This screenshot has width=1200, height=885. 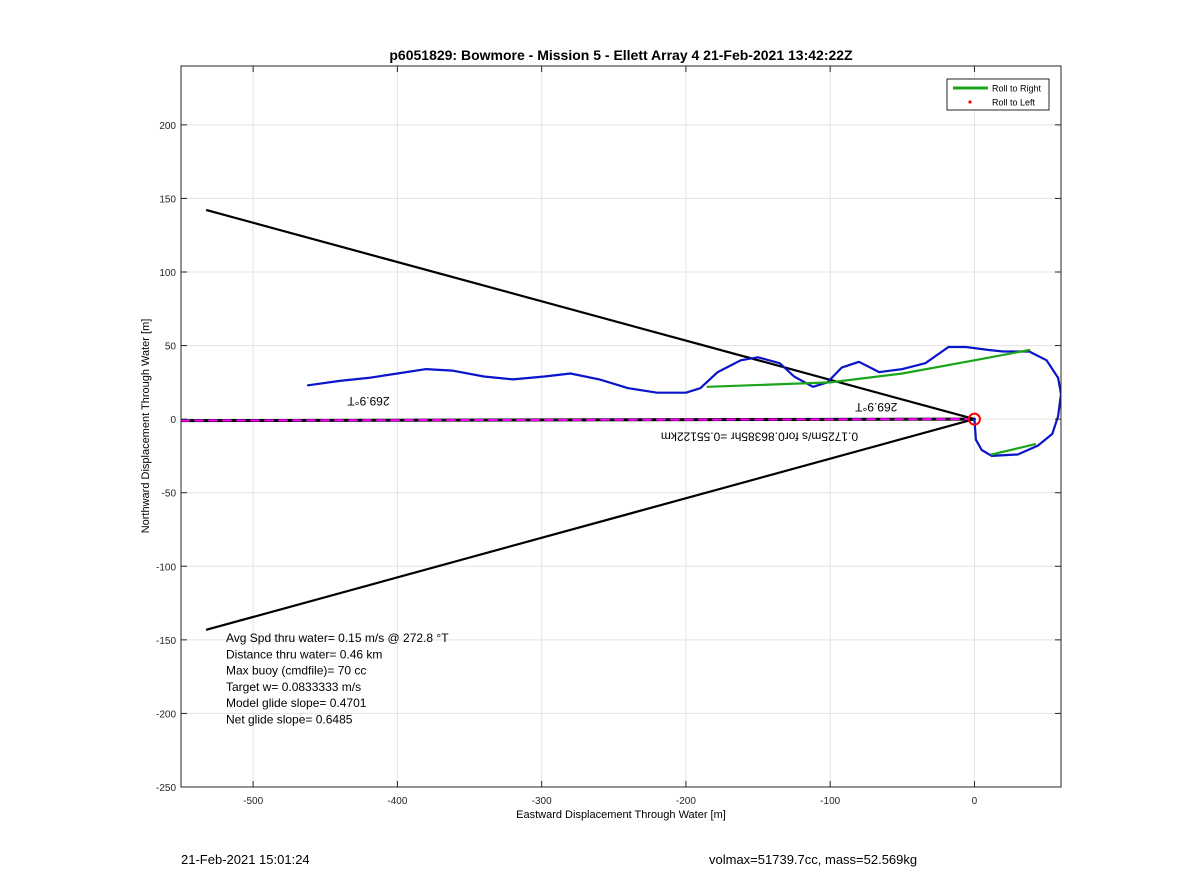 I want to click on y-tick-label: -250, so click(x=166, y=788).